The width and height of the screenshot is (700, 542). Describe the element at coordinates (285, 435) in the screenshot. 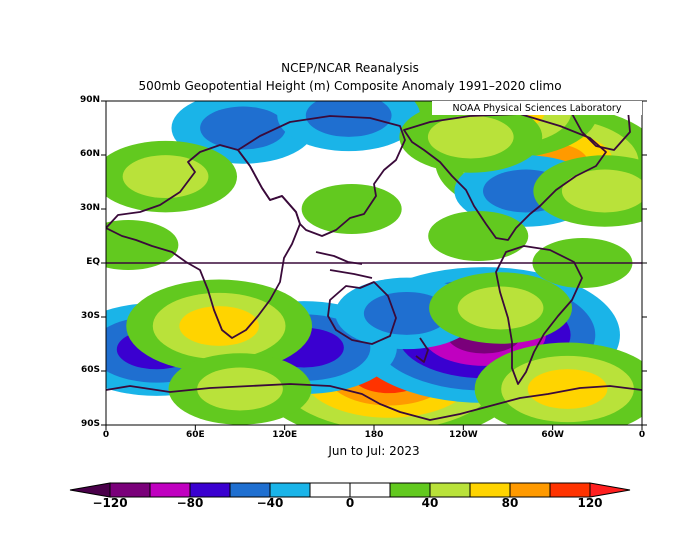

I see `lon-tick-label: 120E` at that location.